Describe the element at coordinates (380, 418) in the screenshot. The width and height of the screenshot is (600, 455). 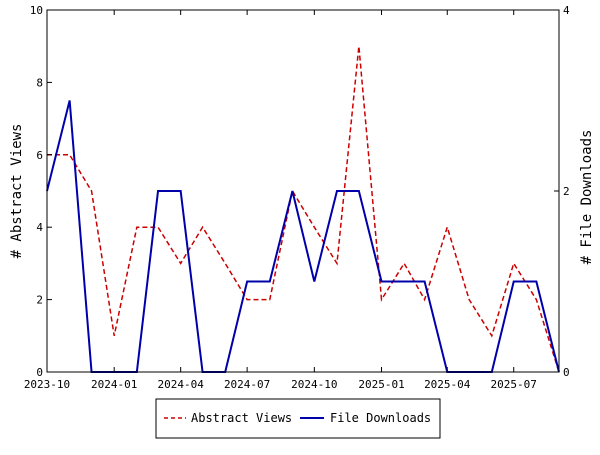
I see `legend-label-file-downloads: File Downloads` at that location.